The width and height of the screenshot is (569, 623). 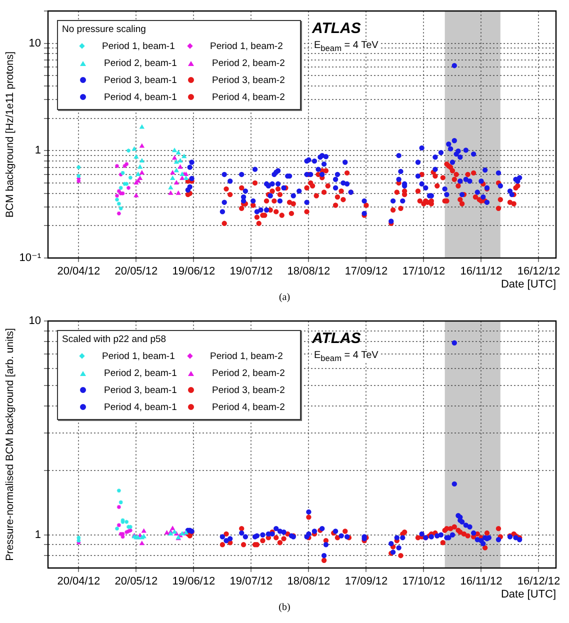 What do you see at coordinates (30, 258) in the screenshot?
I see `y-tick-label: 10⁻¹` at bounding box center [30, 258].